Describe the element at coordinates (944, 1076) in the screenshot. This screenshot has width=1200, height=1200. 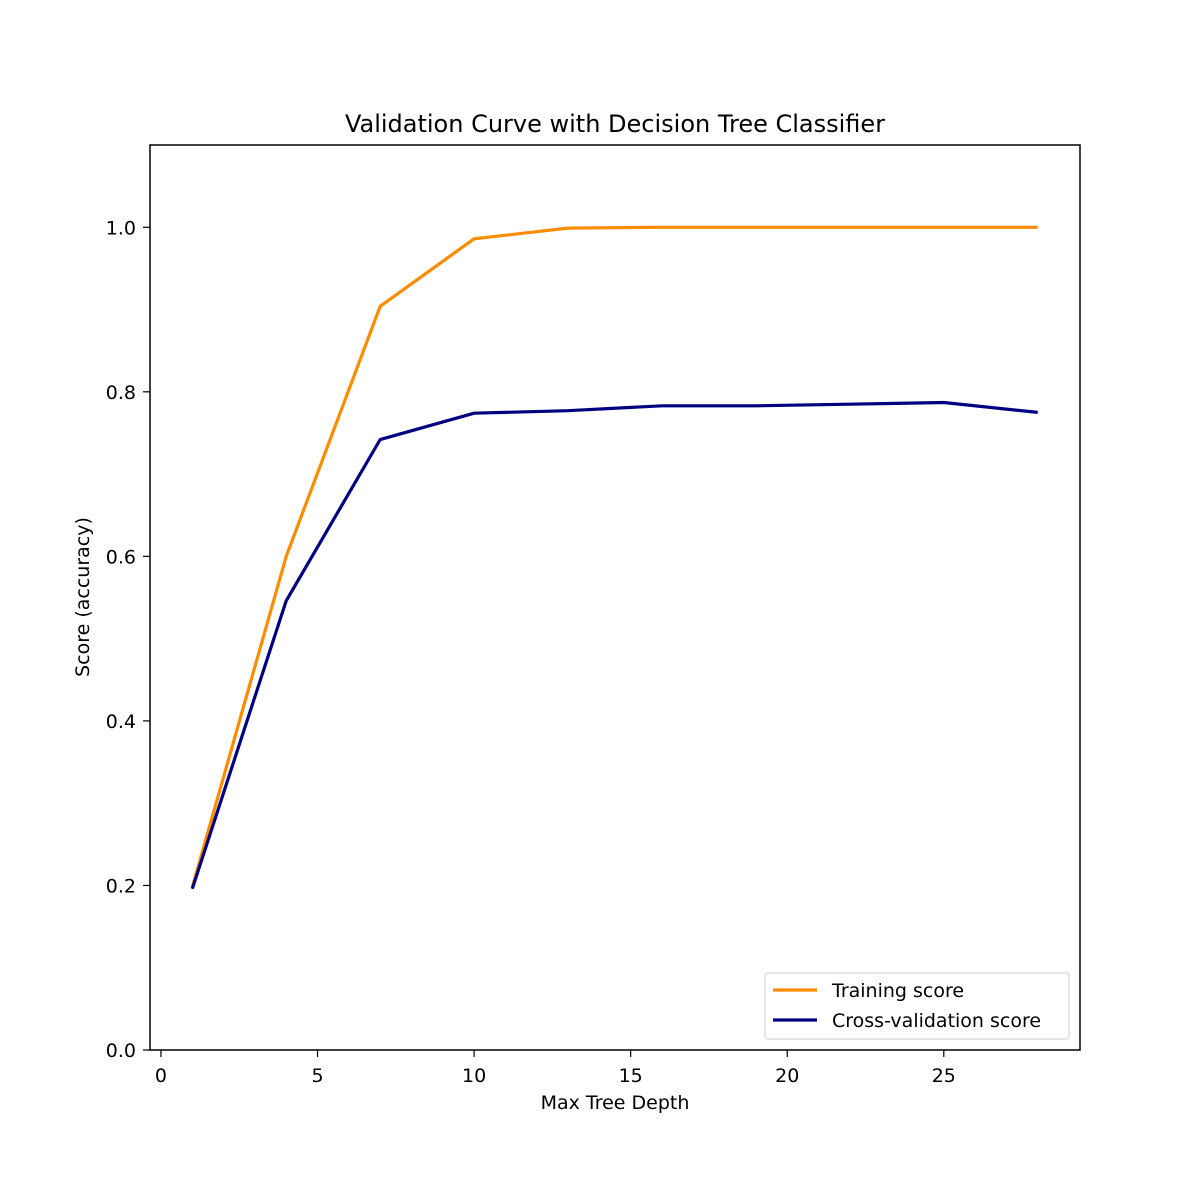
I see `x-tick-label: 25` at that location.